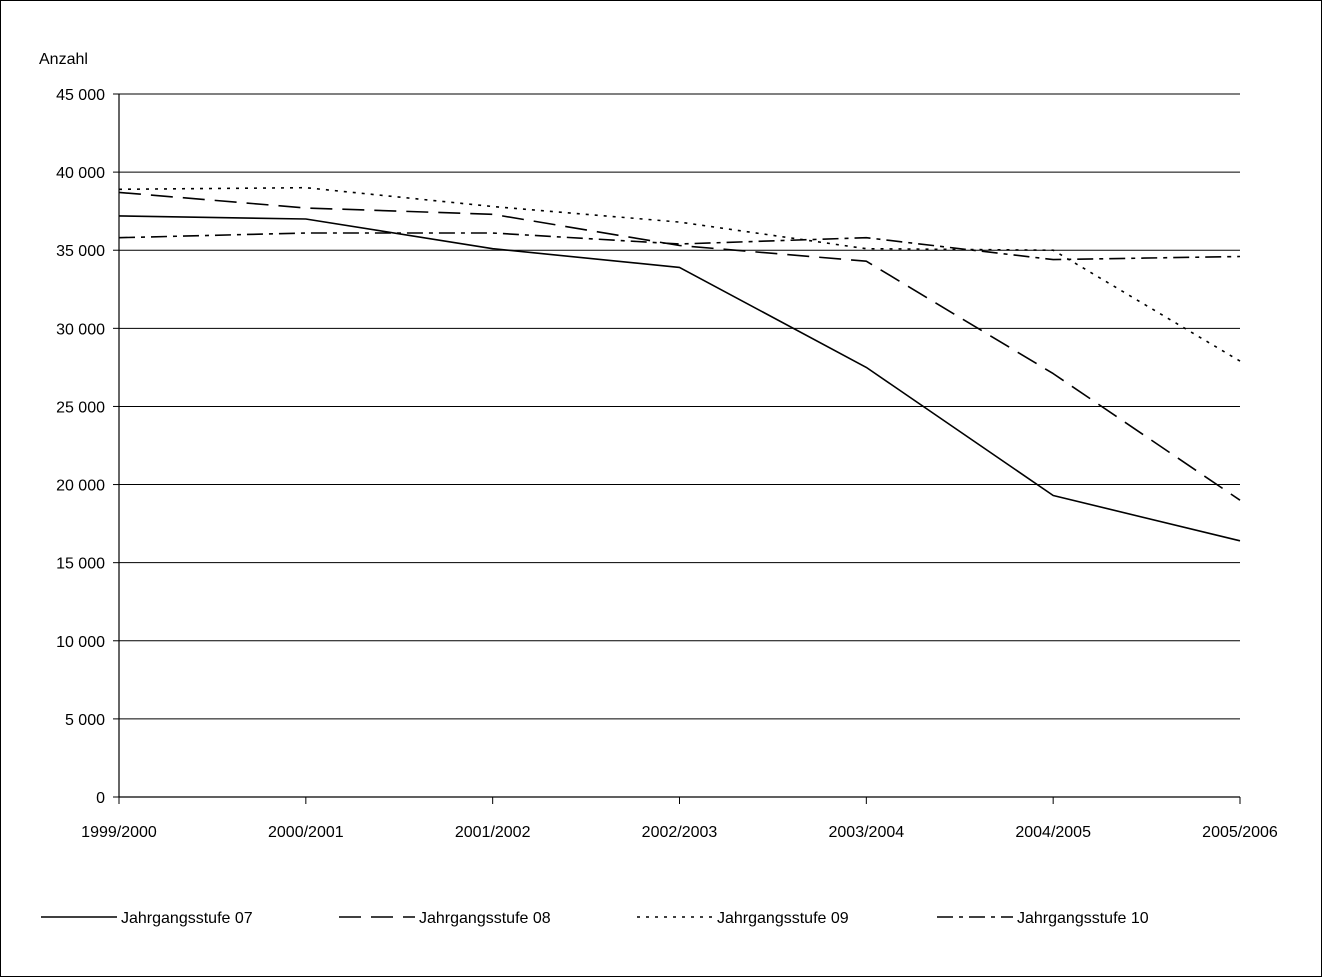 The height and width of the screenshot is (978, 1322). Describe the element at coordinates (80, 407) in the screenshot. I see `y-tick-label: 25 000` at that location.